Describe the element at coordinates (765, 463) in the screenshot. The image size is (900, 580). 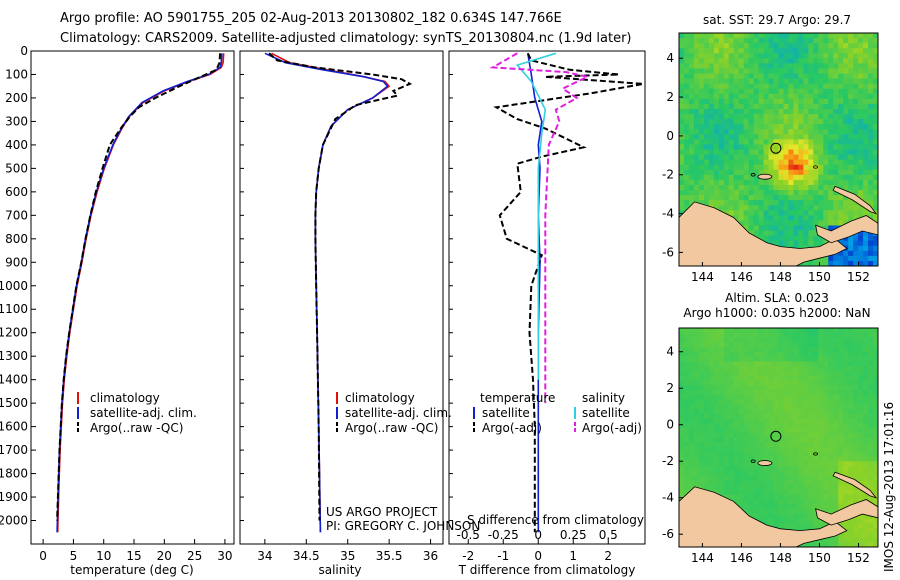
I see `sla-map-land-manus` at that location.